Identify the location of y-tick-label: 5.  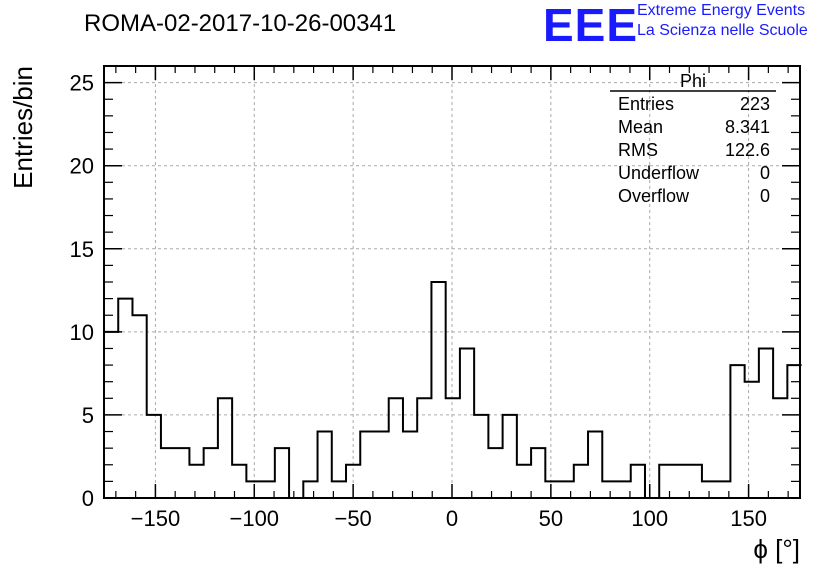
(88, 415).